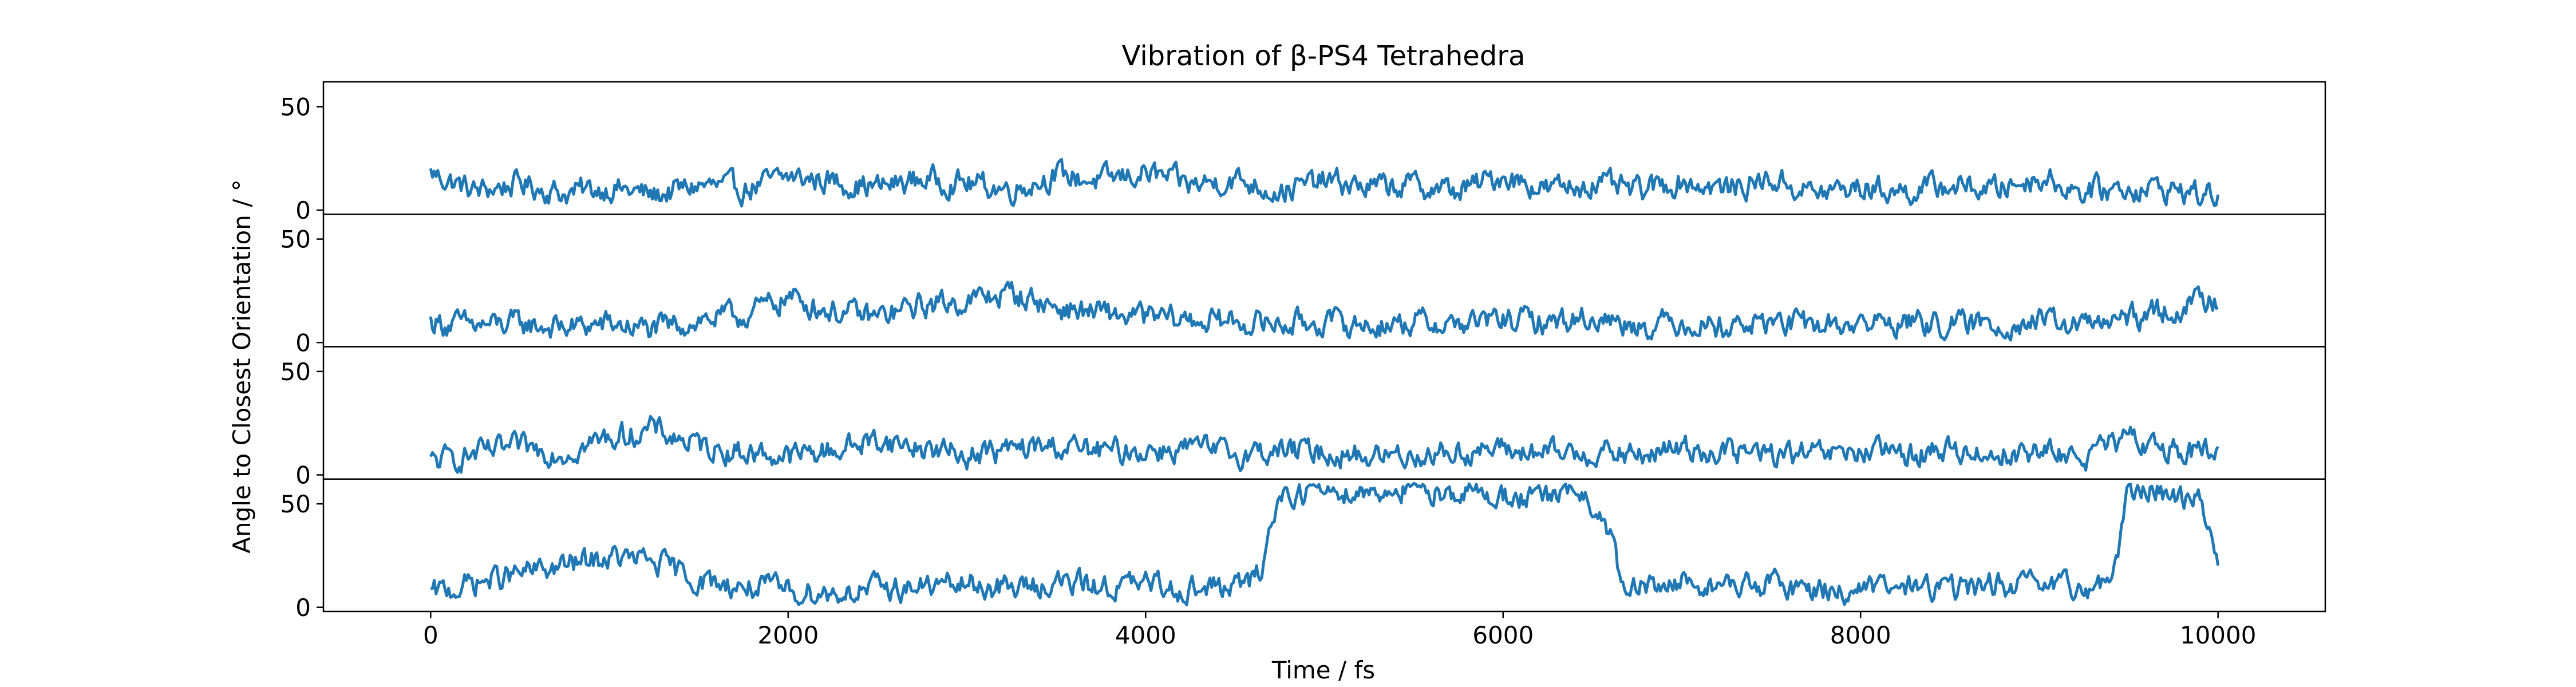 This screenshot has width=2576, height=687. Describe the element at coordinates (1860, 635) in the screenshot. I see `x-tick-label-8000: 8000` at that location.